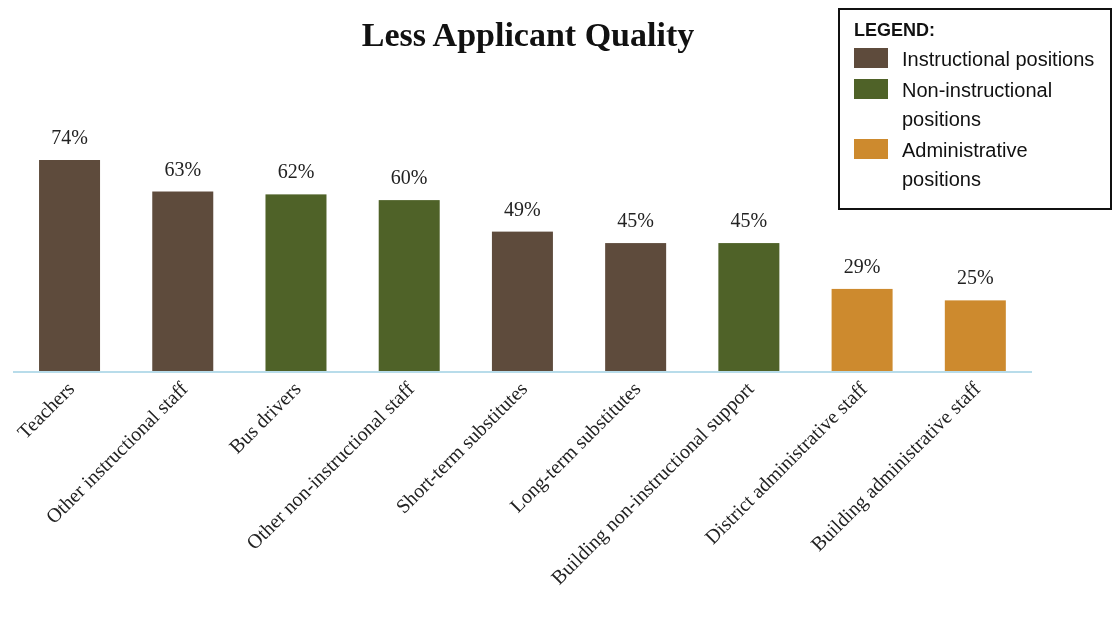 The image size is (1120, 637). What do you see at coordinates (69, 137) in the screenshot?
I see `data-label: 74%` at bounding box center [69, 137].